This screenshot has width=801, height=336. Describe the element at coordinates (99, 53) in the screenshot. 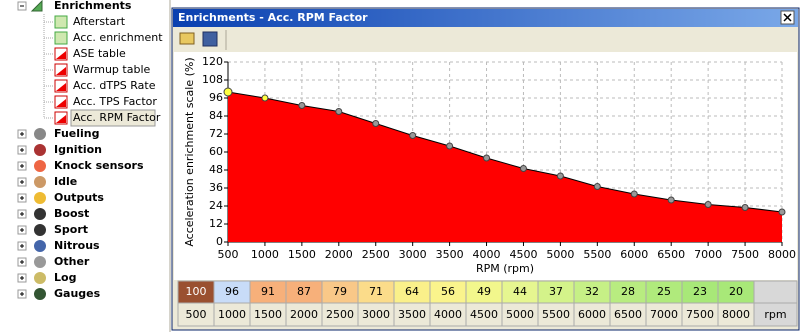

I see `tree-label: ASE table` at that location.